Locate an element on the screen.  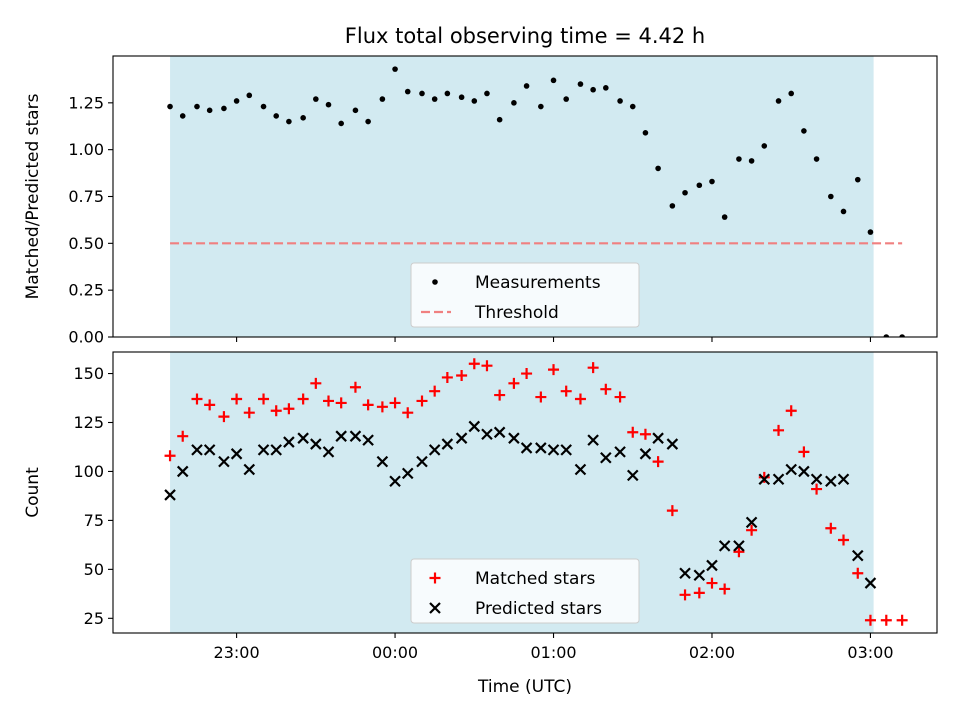
y-tick-label: 100 is located at coordinates (88, 471).